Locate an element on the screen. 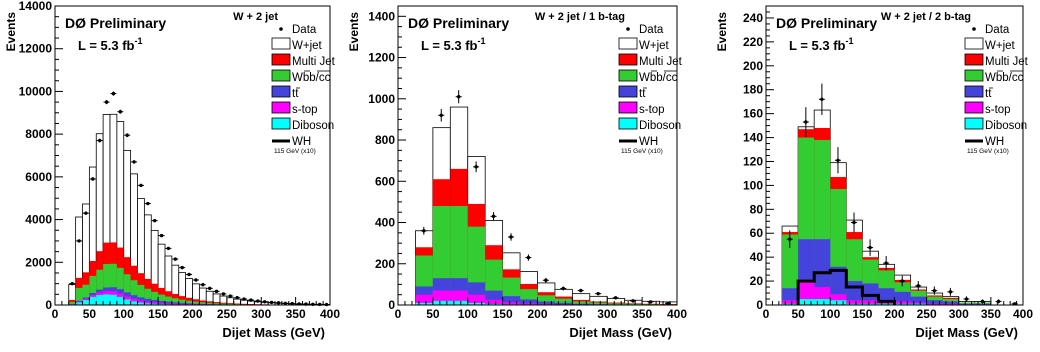 This screenshot has height=352, width=1040. legend-multijet-swatch is located at coordinates (281, 59).